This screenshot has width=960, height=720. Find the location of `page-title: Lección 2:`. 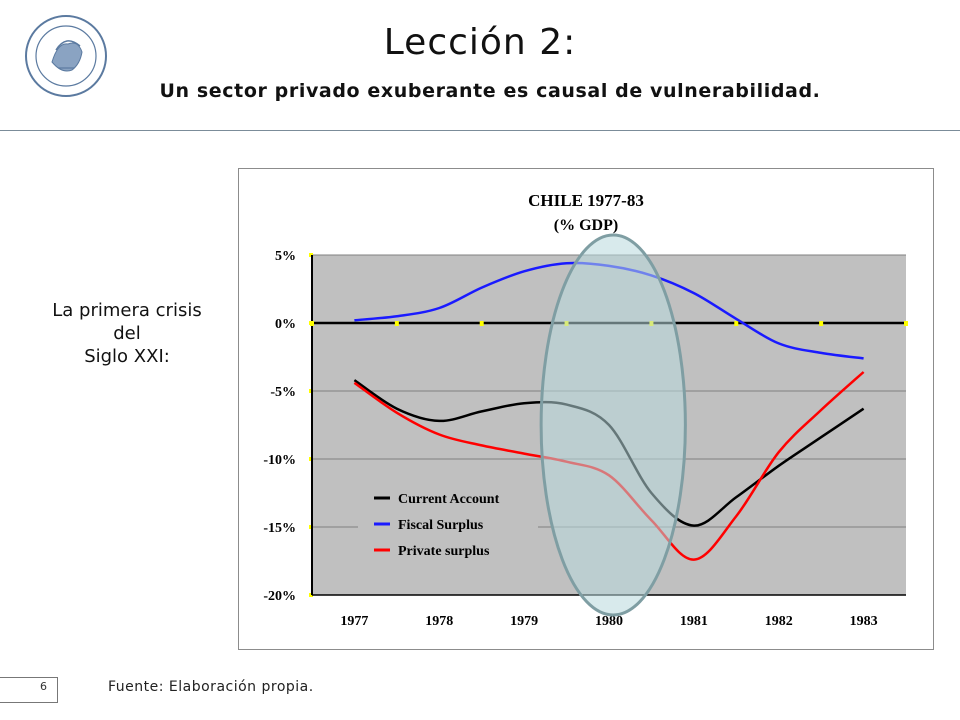

page-title: Lección 2: is located at coordinates (480, 42).